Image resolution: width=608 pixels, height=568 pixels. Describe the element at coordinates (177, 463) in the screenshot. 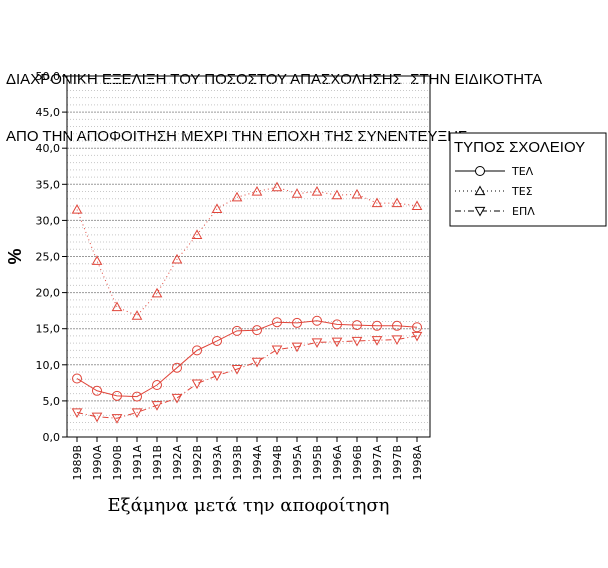

I see `x-tick-label: 1992Α` at that location.